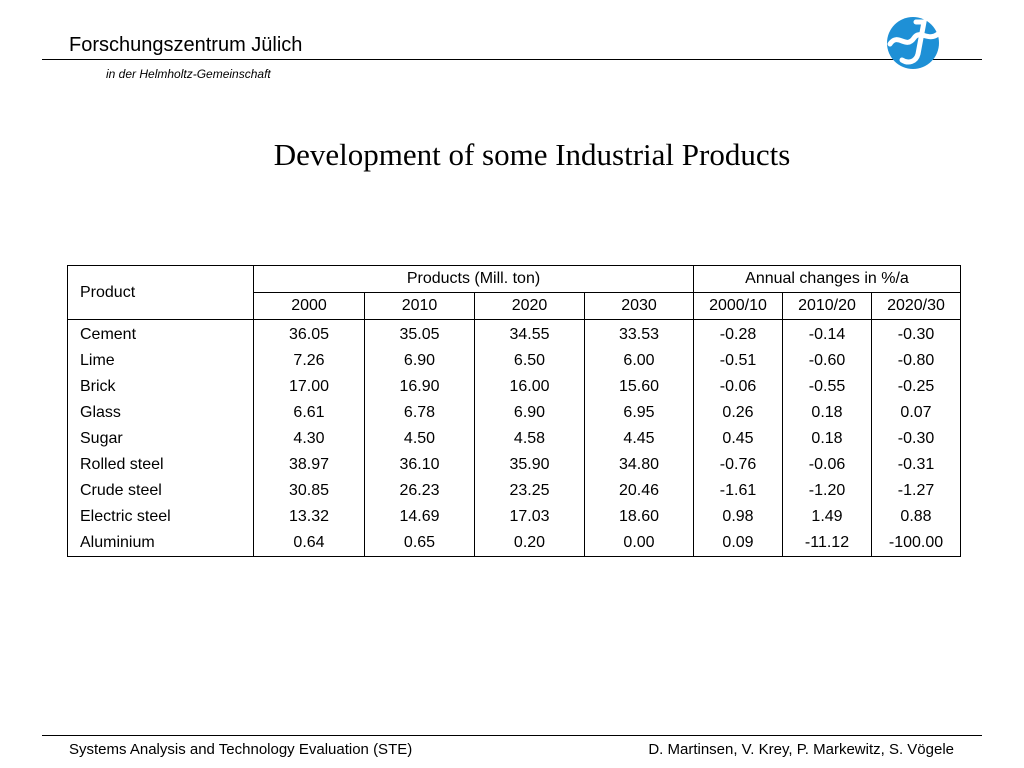 Image resolution: width=1024 pixels, height=768 pixels. What do you see at coordinates (738, 517) in the screenshot?
I see `annual-change-cell: 0.98` at bounding box center [738, 517].